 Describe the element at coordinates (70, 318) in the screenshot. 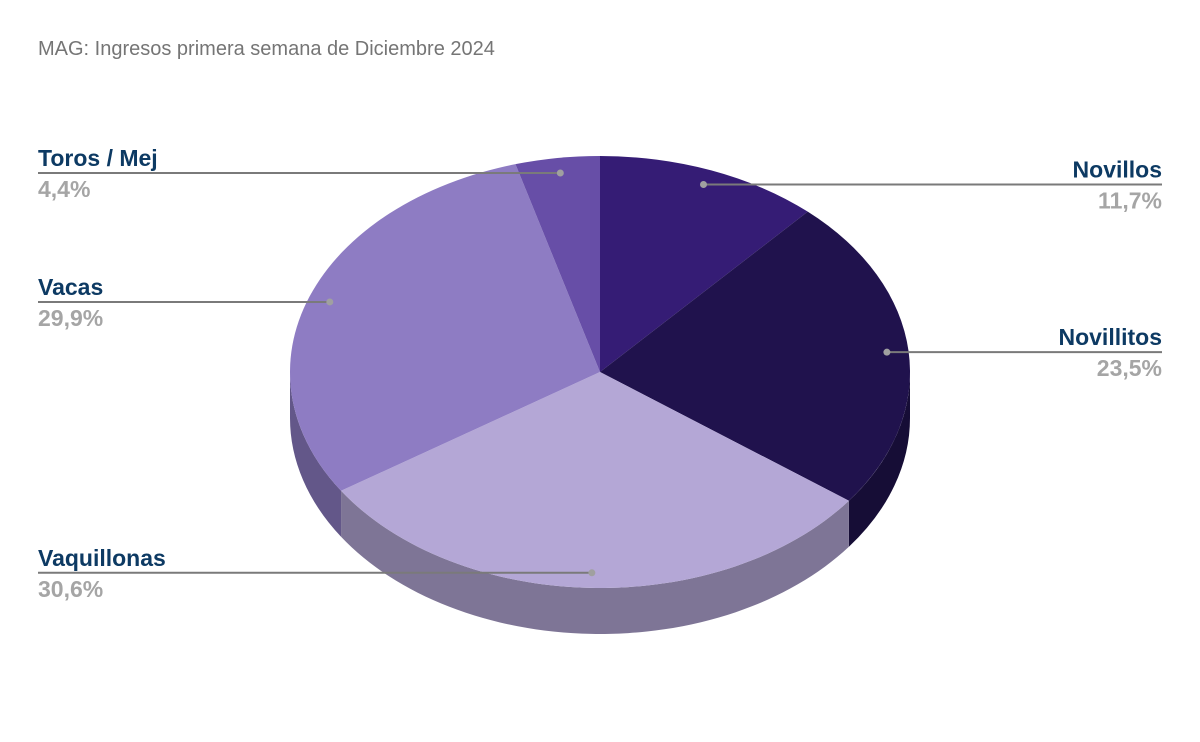

I see `slice-value: 29,9%` at that location.